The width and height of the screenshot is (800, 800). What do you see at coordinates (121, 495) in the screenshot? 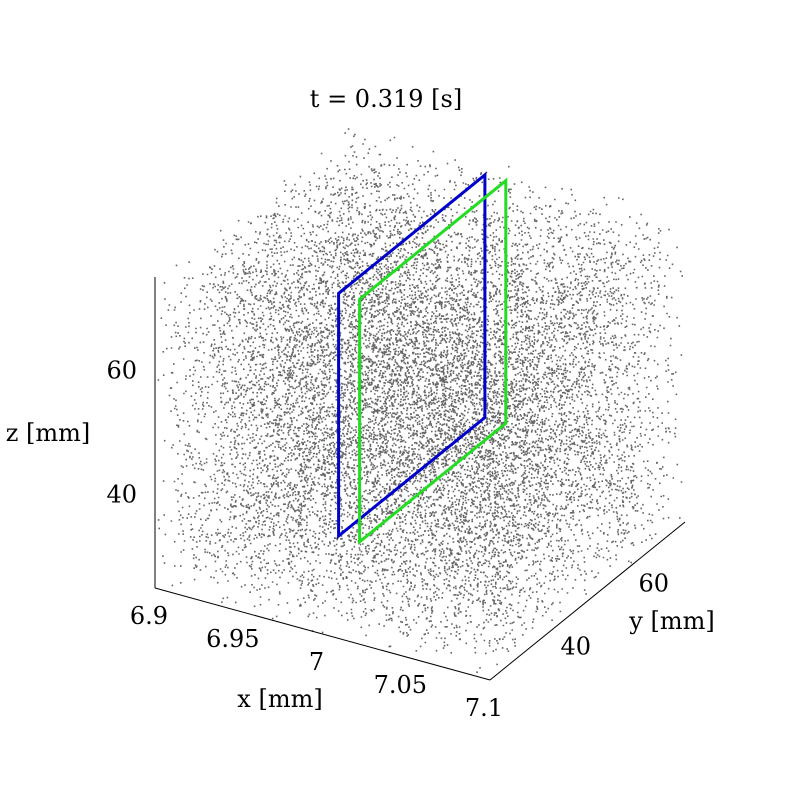
I see `z-tick-label: 40` at bounding box center [121, 495].